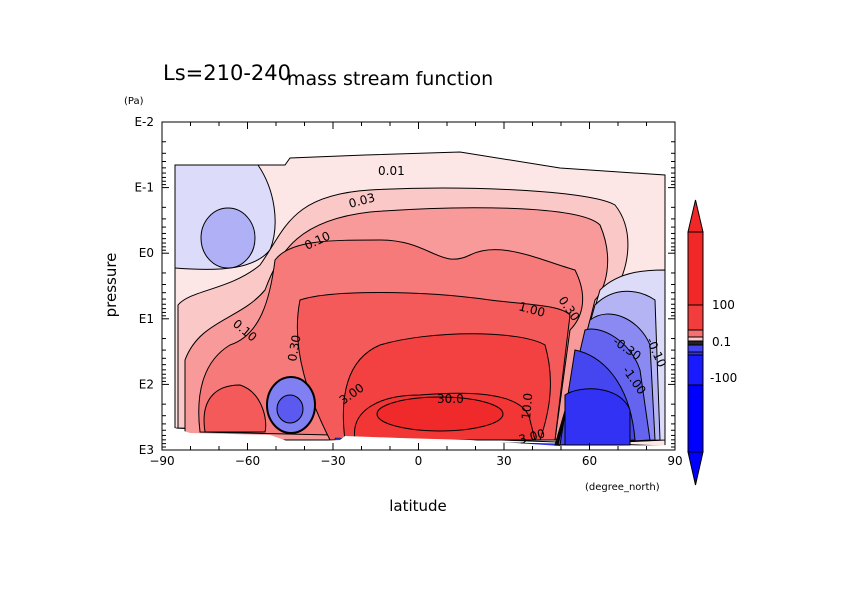  I want to click on x-tick-label: 90, so click(674, 461).